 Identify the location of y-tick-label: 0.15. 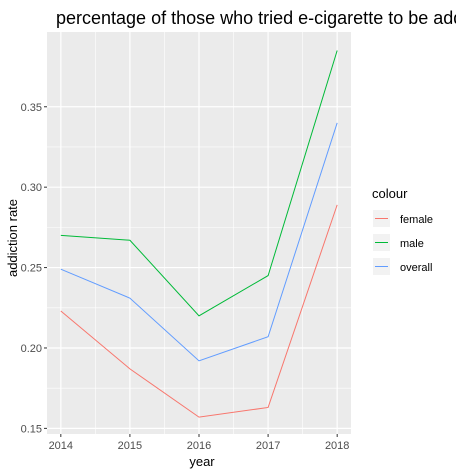
(31, 429).